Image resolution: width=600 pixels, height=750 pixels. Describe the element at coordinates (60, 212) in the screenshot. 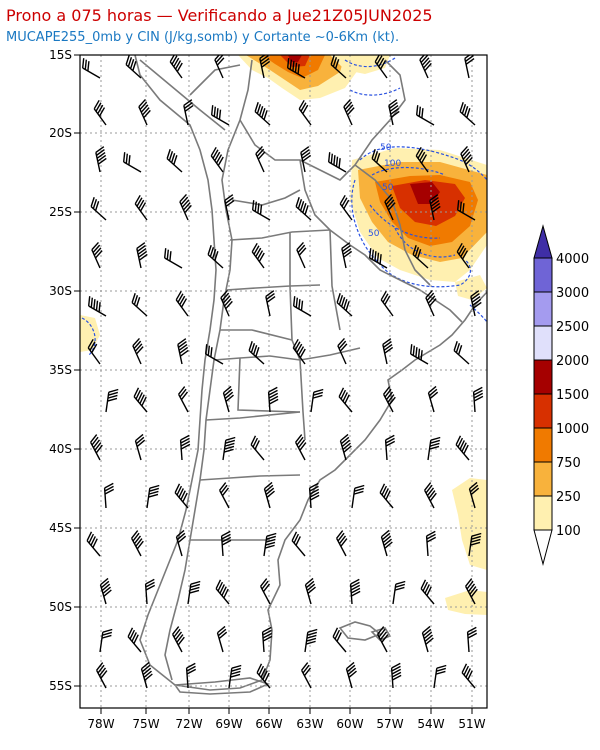

I see `lat-label-25s: 25S` at that location.